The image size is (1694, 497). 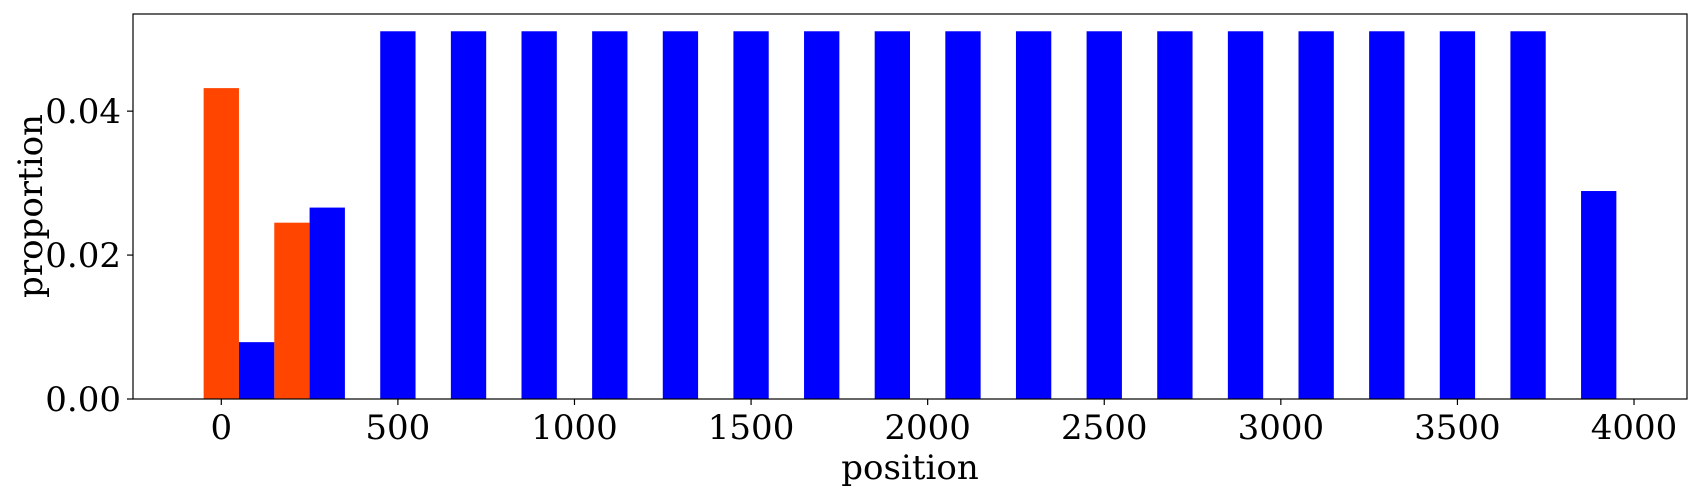 I want to click on x-tick-label: 1500, so click(x=751, y=428).